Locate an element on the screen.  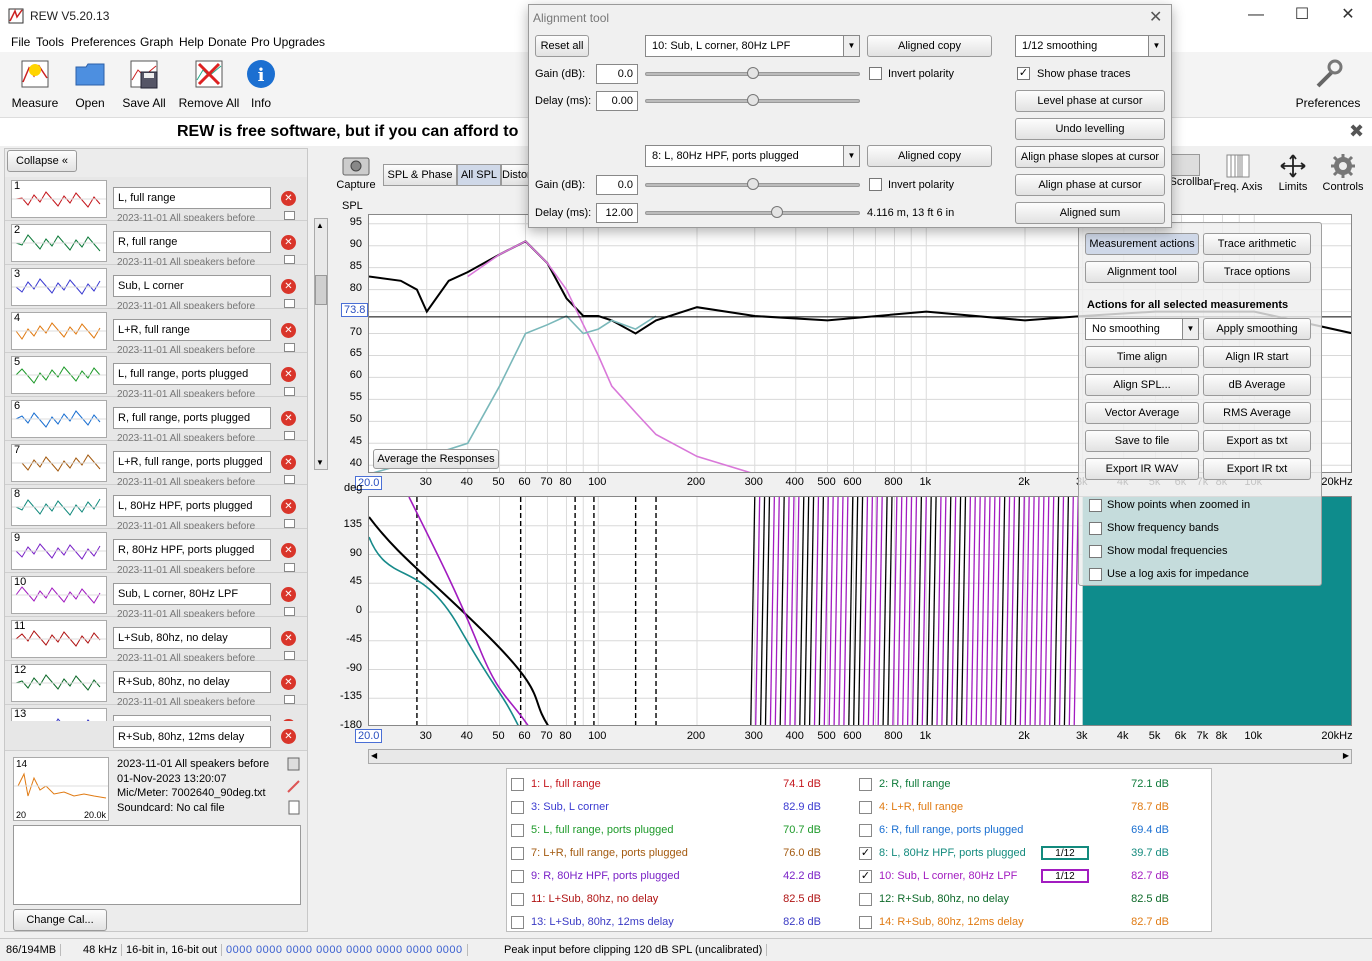
tab-alignment-tool: Alignment tool is located at coordinates (1142, 272).